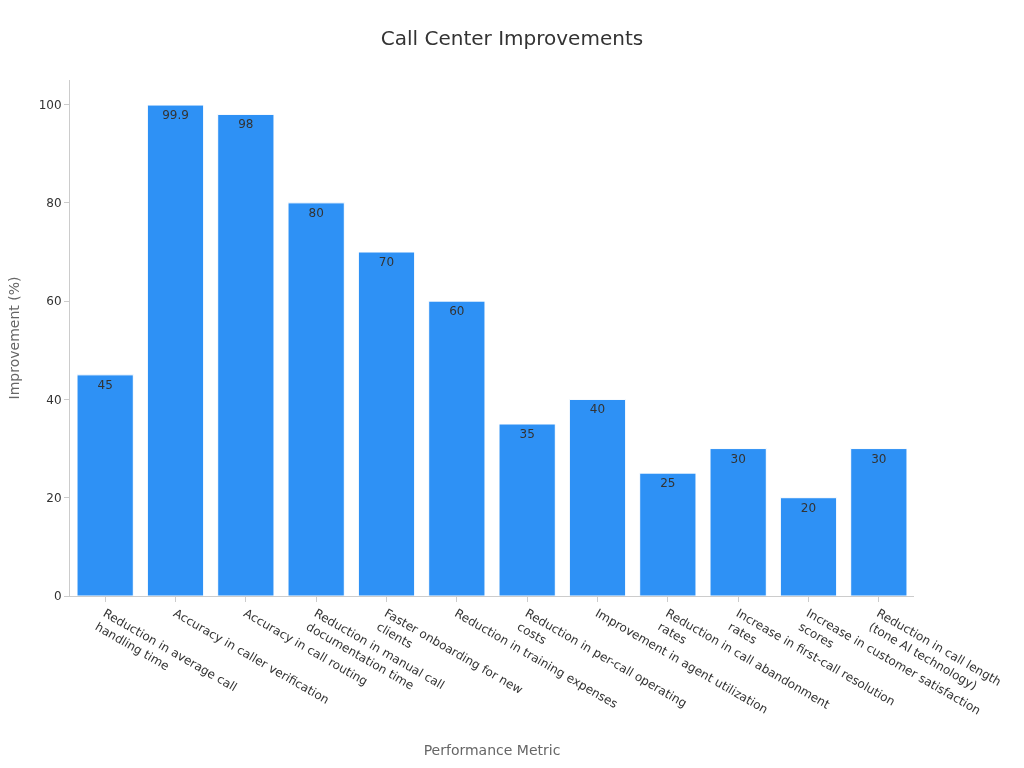 Image resolution: width=1024 pixels, height=768 pixels. Describe the element at coordinates (175, 115) in the screenshot. I see `data-label: 99.9` at that location.